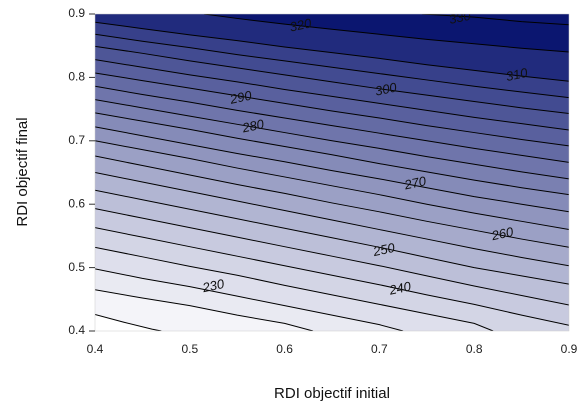 This screenshot has height=405, width=580. I want to click on x-tick-label: 0.5, so click(189, 349).